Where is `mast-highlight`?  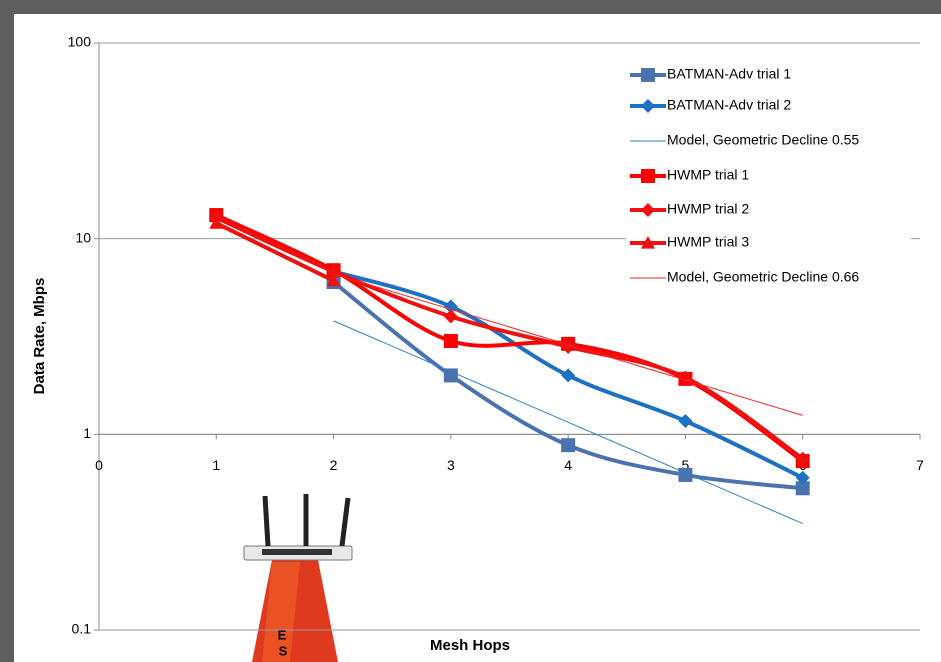
mast-highlight is located at coordinates (281, 612).